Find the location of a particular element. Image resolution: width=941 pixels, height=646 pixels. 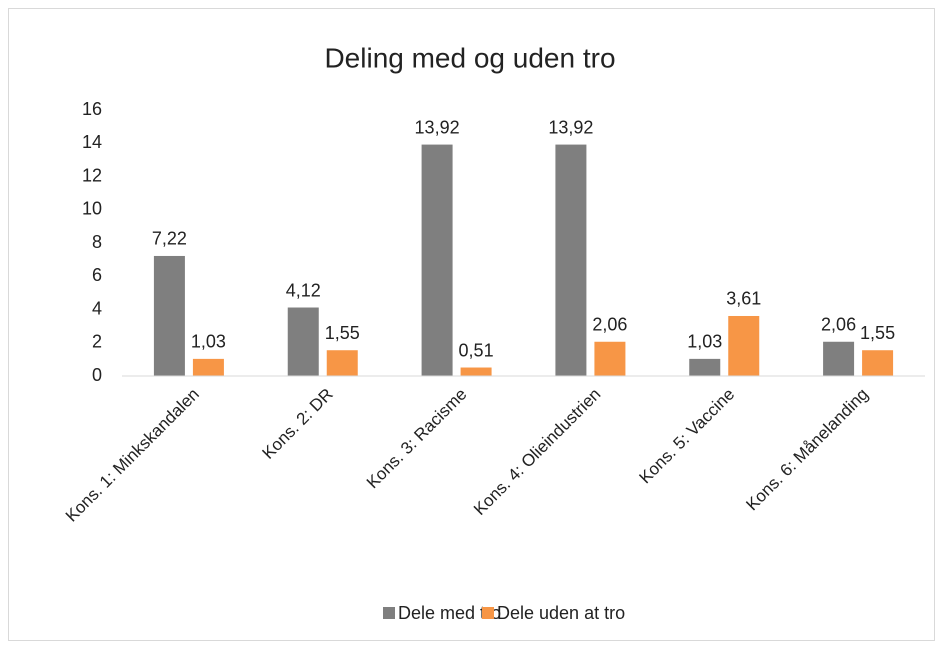

y-tick-label: 16 is located at coordinates (92, 109).